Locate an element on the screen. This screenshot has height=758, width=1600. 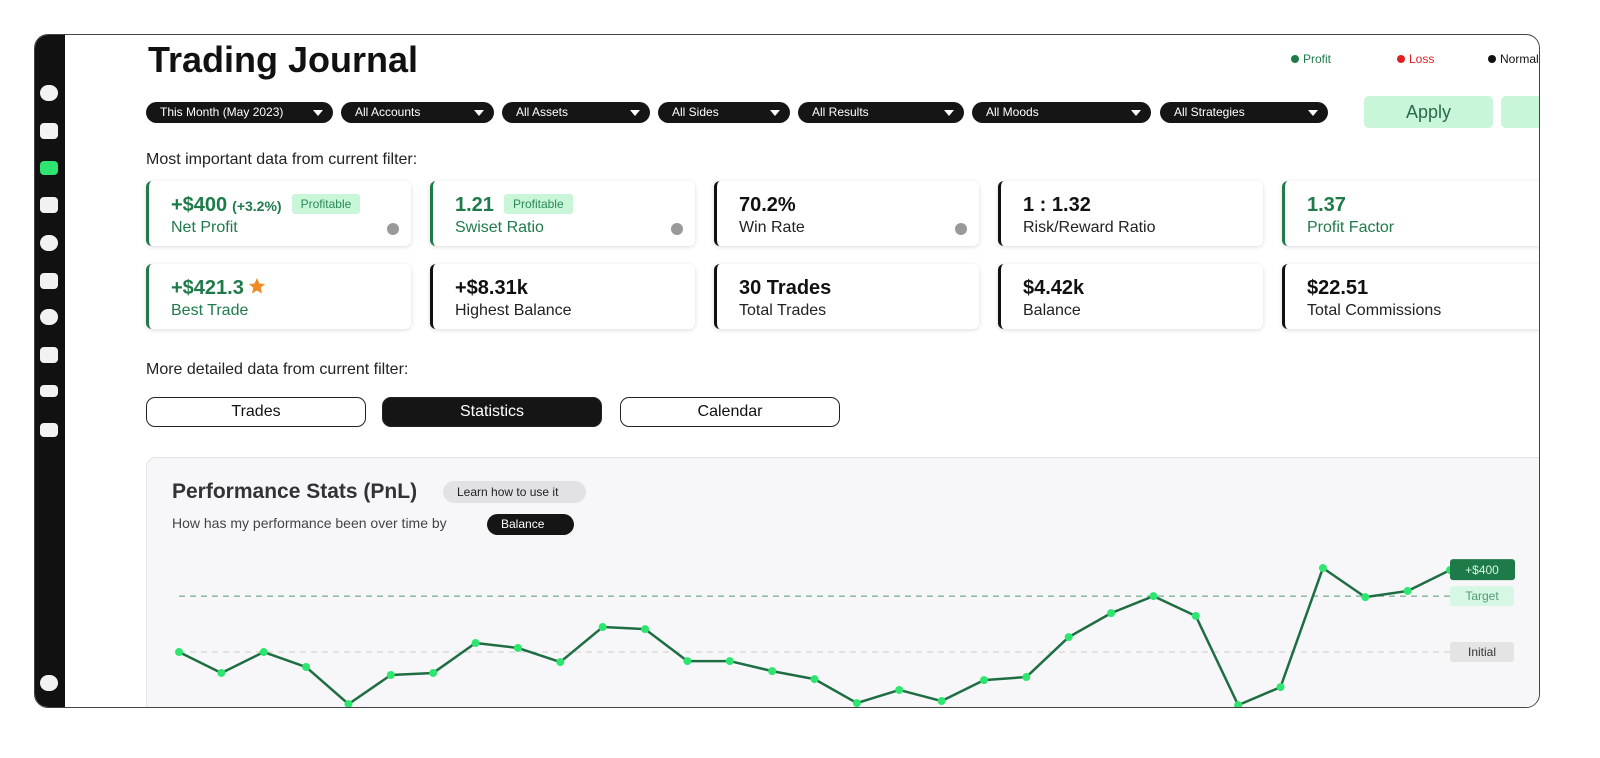
section-heading: More detailed data from current filter: is located at coordinates (277, 369).